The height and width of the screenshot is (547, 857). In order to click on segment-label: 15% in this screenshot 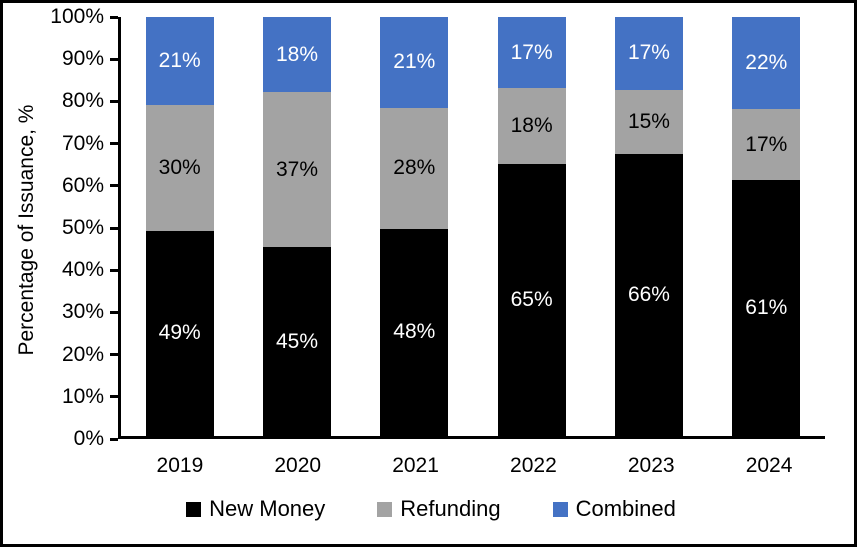, I will do `click(648, 121)`.